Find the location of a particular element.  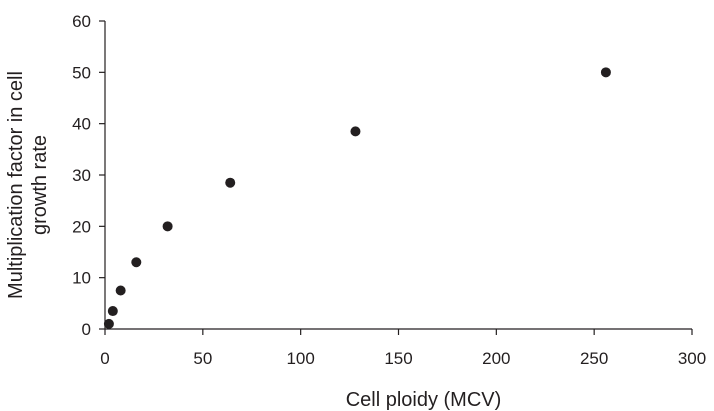

x-tick-label: 150 is located at coordinates (398, 358).